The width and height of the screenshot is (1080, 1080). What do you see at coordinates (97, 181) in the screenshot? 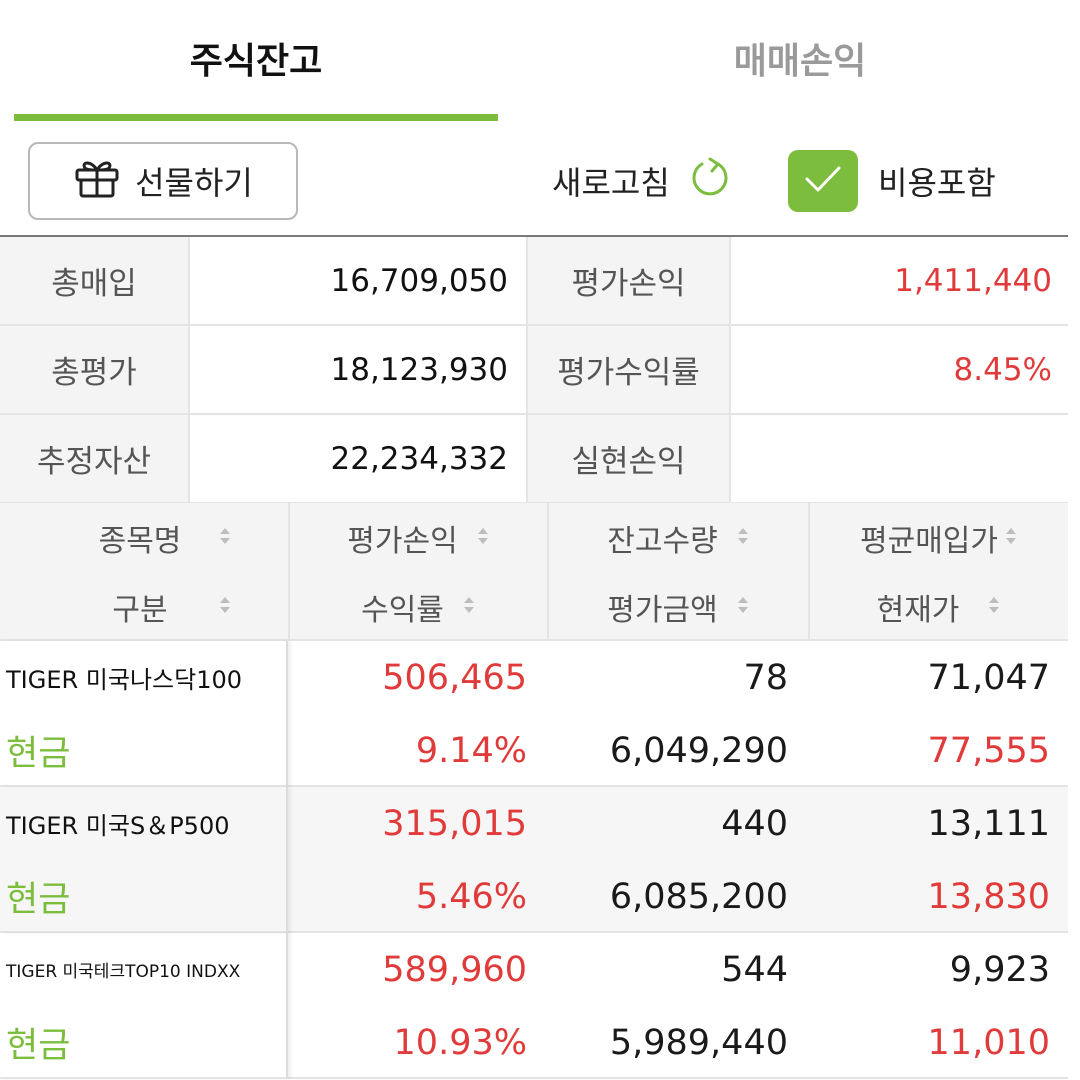
I see `gift-icon` at bounding box center [97, 181].